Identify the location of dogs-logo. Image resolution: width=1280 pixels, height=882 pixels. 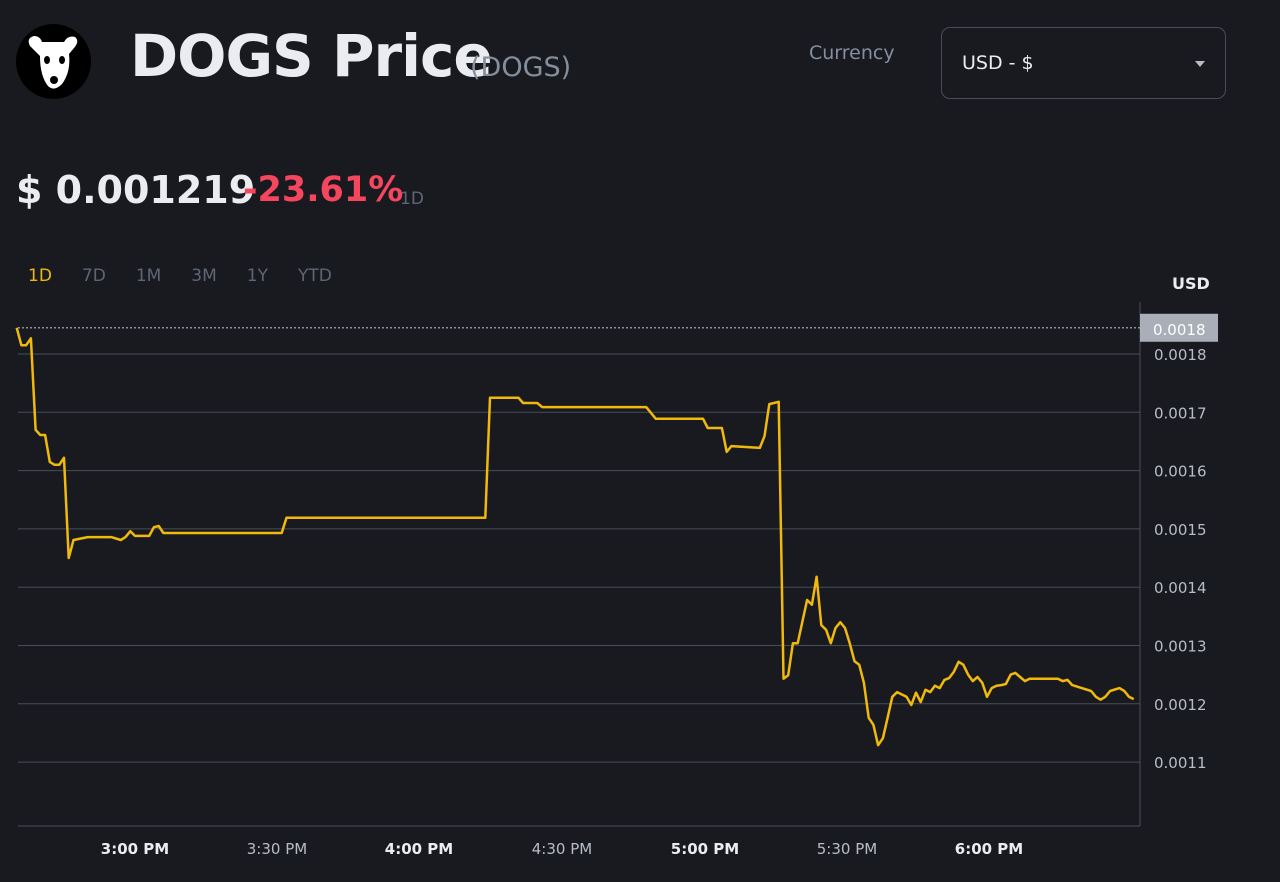
(53, 61).